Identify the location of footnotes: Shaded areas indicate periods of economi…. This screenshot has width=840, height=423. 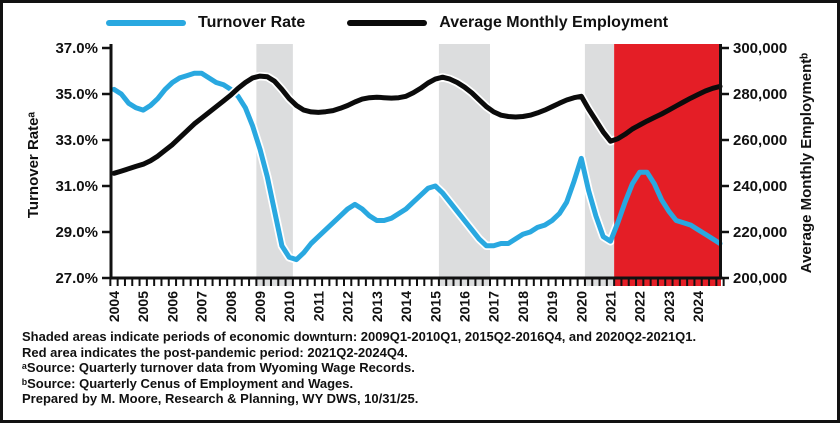
(359, 368).